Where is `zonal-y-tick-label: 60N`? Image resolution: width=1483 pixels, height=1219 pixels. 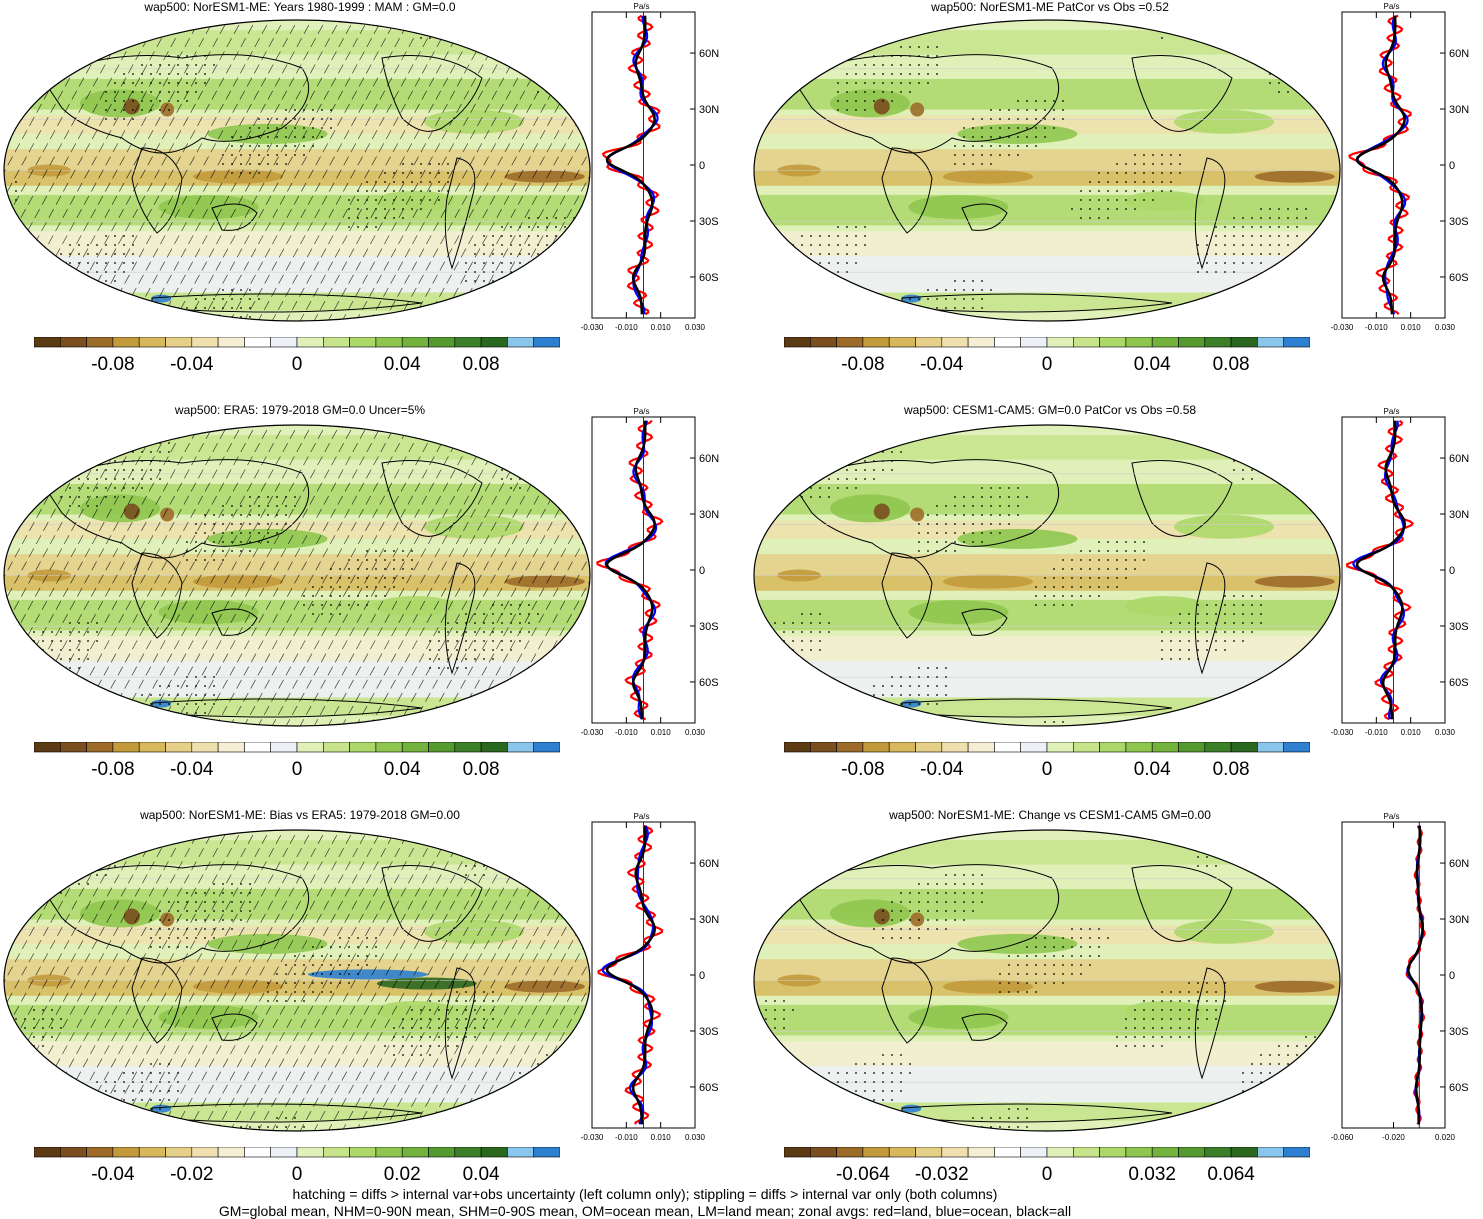
zonal-y-tick-label: 60N is located at coordinates (1459, 459).